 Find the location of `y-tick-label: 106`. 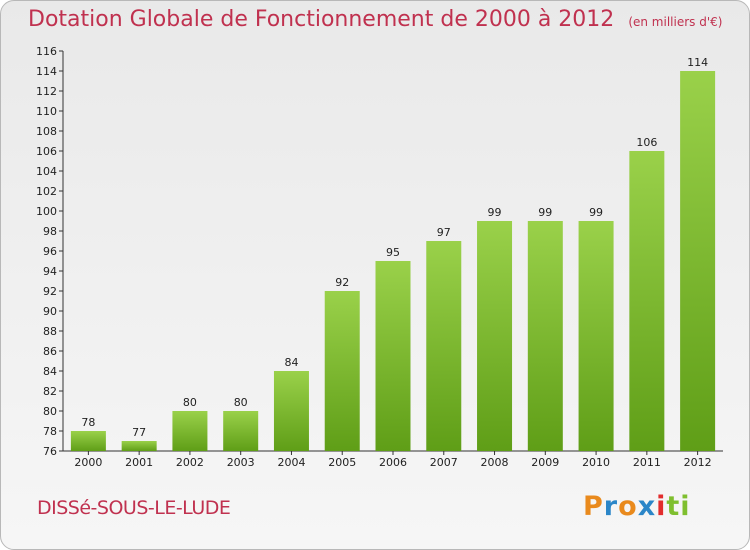

y-tick-label: 106 is located at coordinates (46, 151).